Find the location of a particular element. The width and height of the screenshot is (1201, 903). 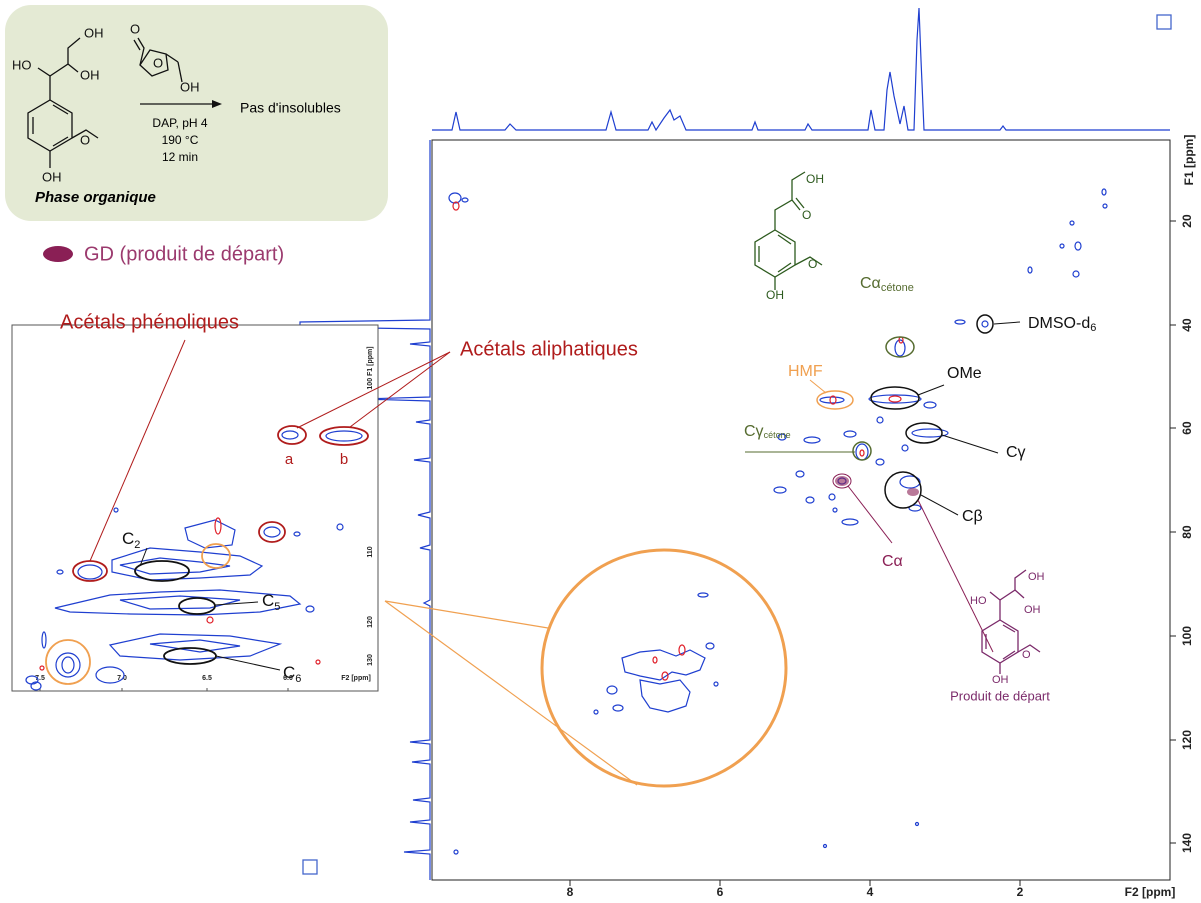

placeholder-box is located at coordinates (310, 867).